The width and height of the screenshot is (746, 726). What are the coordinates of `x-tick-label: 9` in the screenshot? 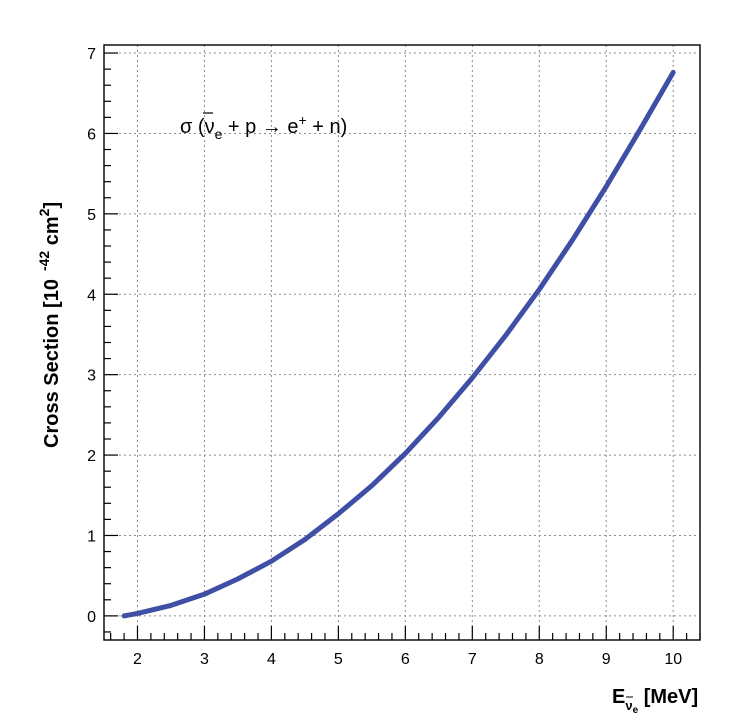 It's located at (606, 659).